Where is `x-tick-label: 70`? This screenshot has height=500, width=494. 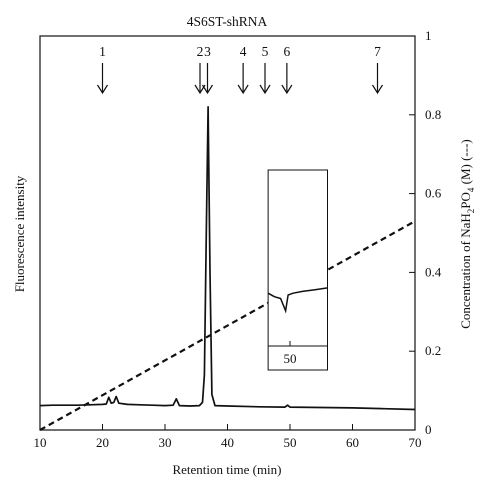 x-tick-label: 70 is located at coordinates (415, 442).